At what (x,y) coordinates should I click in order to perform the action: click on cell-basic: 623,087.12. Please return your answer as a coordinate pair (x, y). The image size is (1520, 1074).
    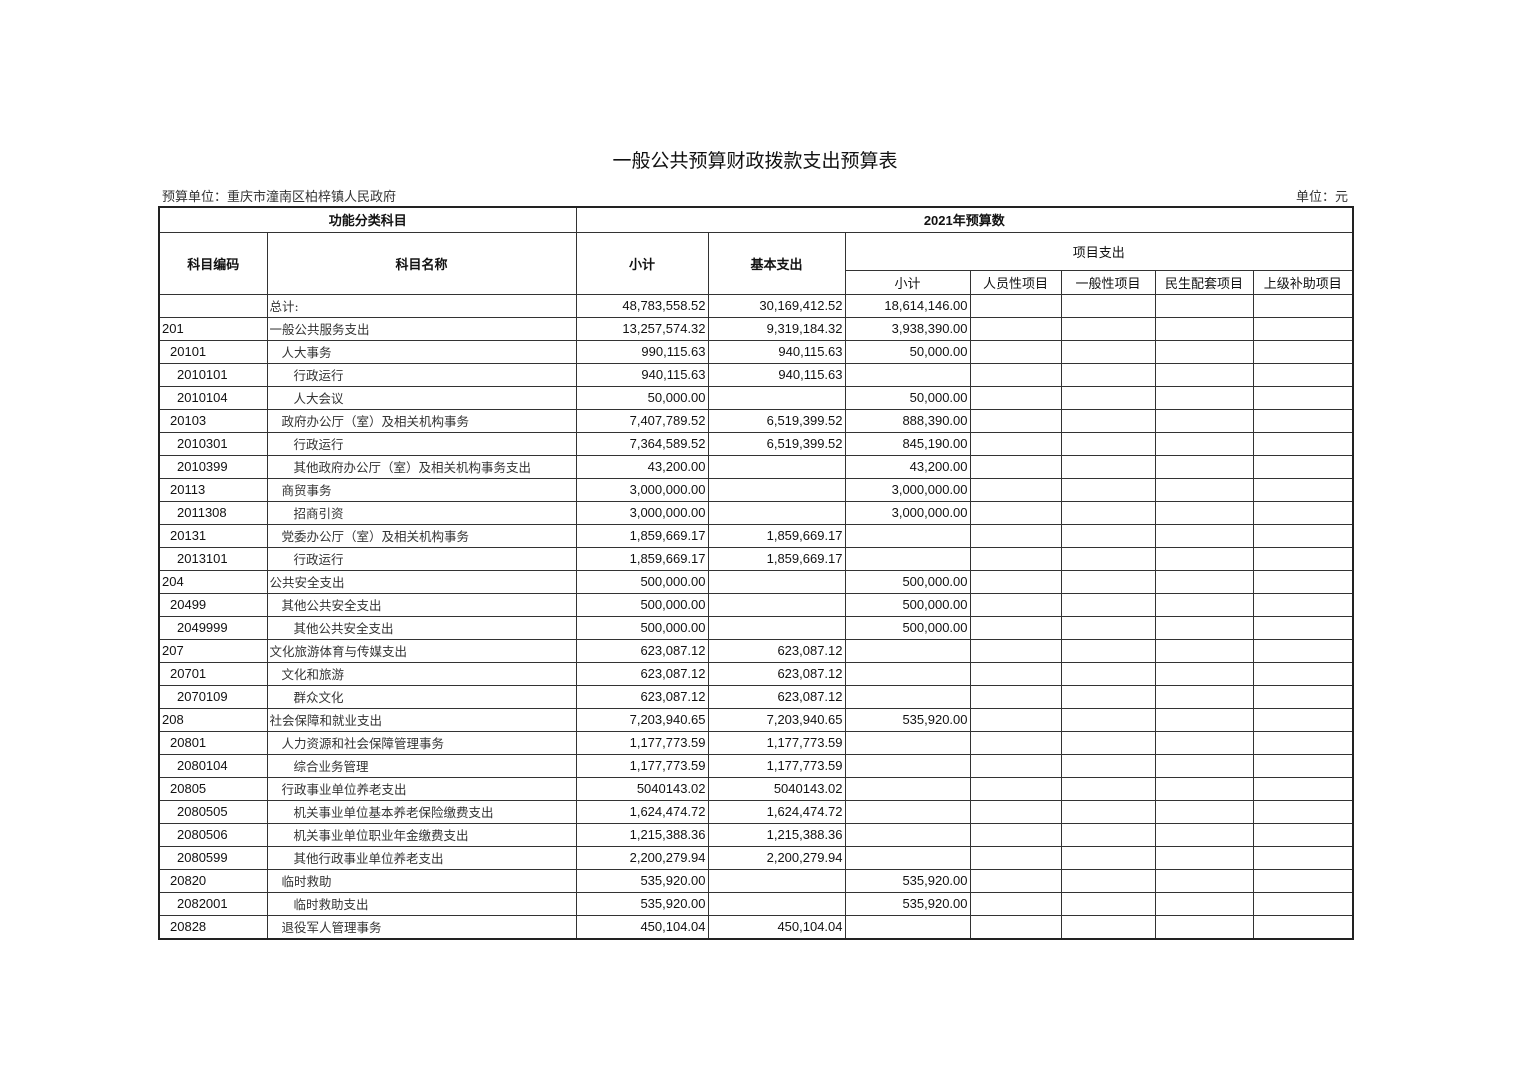
    Looking at the image, I should click on (776, 650).